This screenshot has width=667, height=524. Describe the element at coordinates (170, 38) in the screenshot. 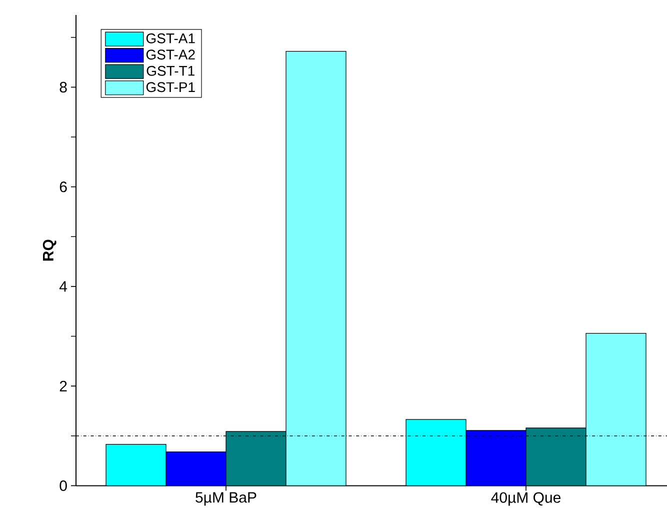

I see `legend-label: GST-A1` at that location.